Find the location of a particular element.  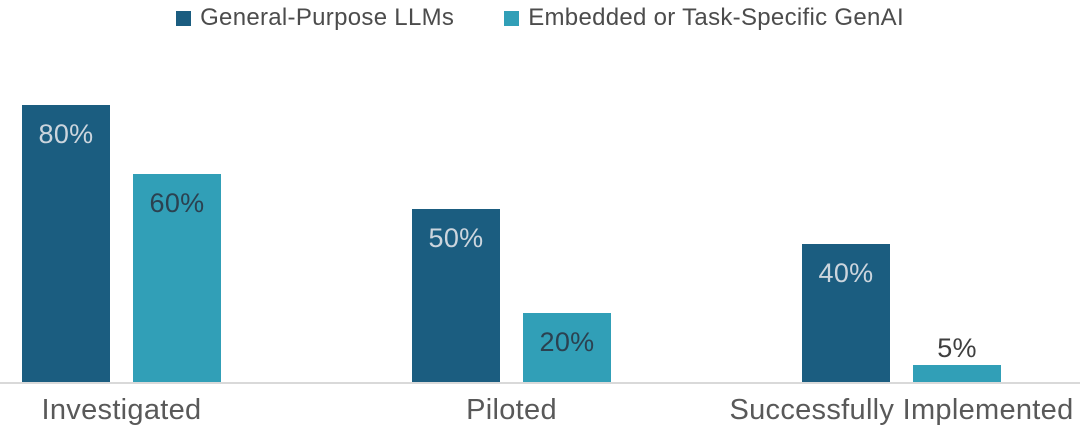

bar-embedded-or-task-specific-genai-successfully-implemented is located at coordinates (957, 373).